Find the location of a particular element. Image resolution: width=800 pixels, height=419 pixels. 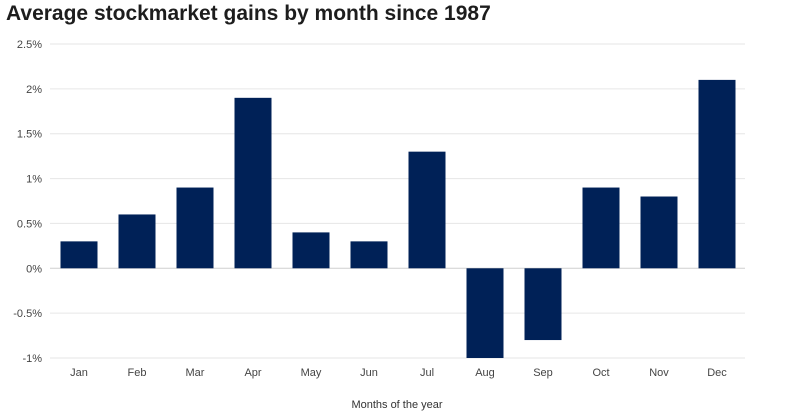

x-tick-label: Mar is located at coordinates (195, 373).